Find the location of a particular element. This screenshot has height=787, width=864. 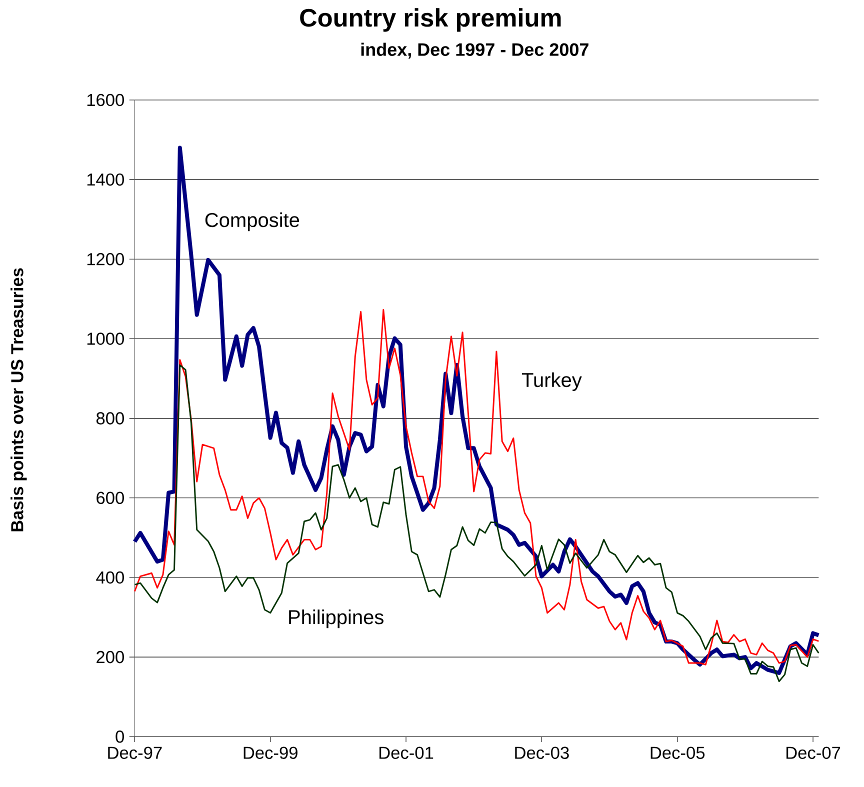

y-tick-label: 1600 is located at coordinates (105, 100).